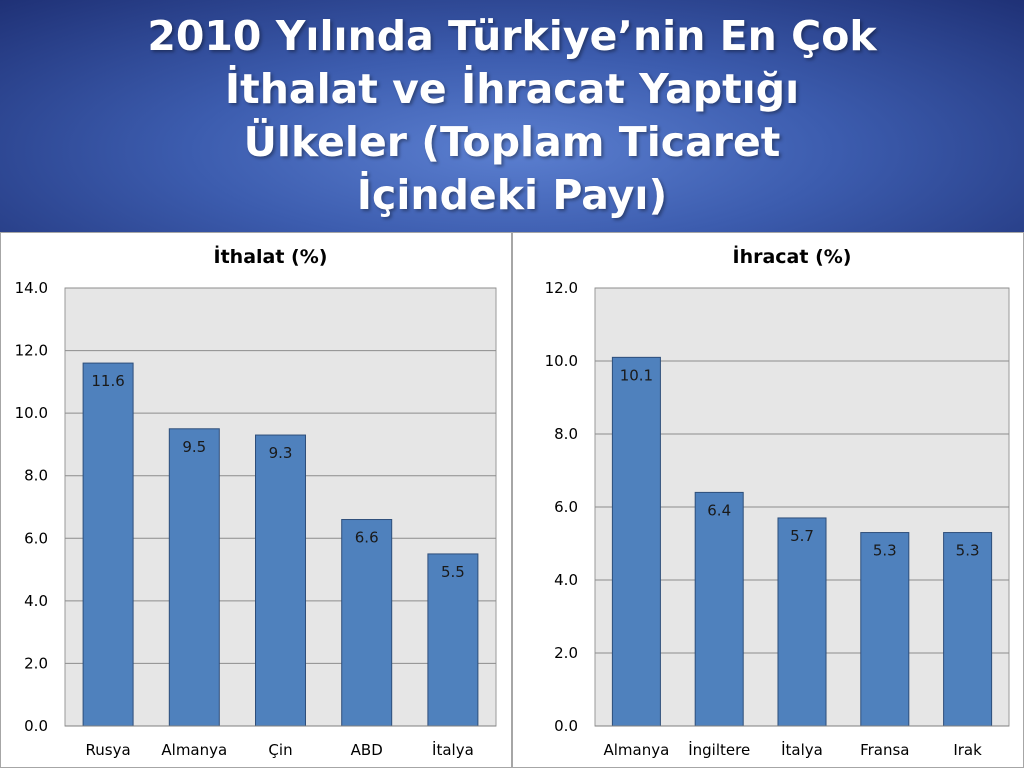 The height and width of the screenshot is (768, 1024). Describe the element at coordinates (194, 447) in the screenshot. I see `data-label: 9.5` at that location.